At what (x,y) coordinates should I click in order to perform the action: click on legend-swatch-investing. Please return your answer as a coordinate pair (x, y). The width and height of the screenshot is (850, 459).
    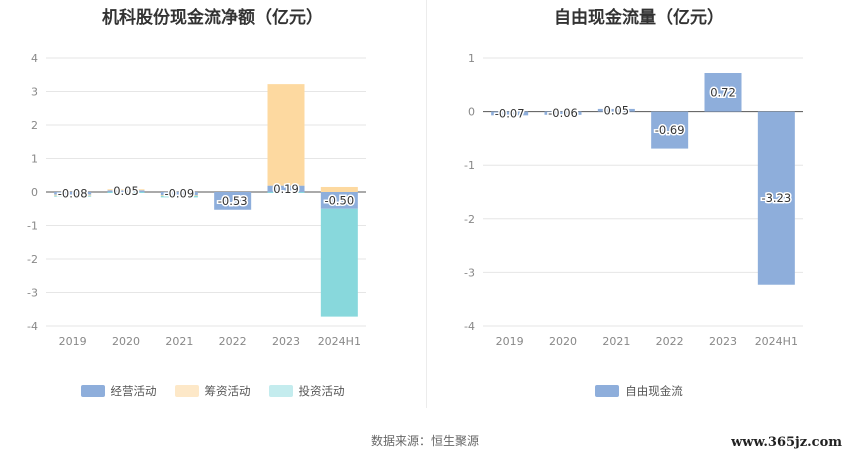
    Looking at the image, I should click on (280, 391).